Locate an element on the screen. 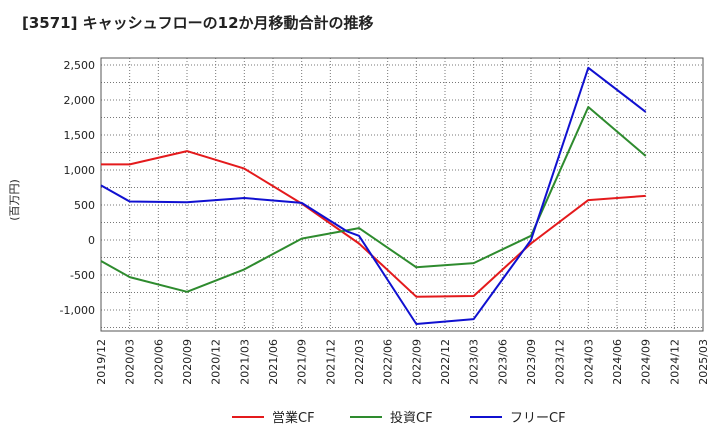  x-tick-label: 2020/09 is located at coordinates (187, 362).